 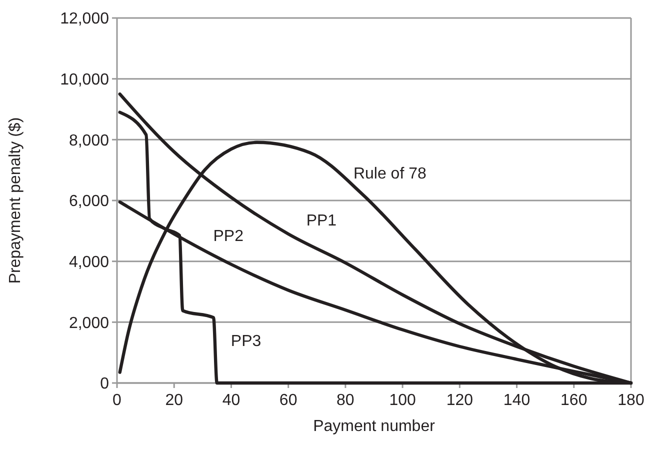 I want to click on x-tick-label: 0, so click(x=117, y=400).